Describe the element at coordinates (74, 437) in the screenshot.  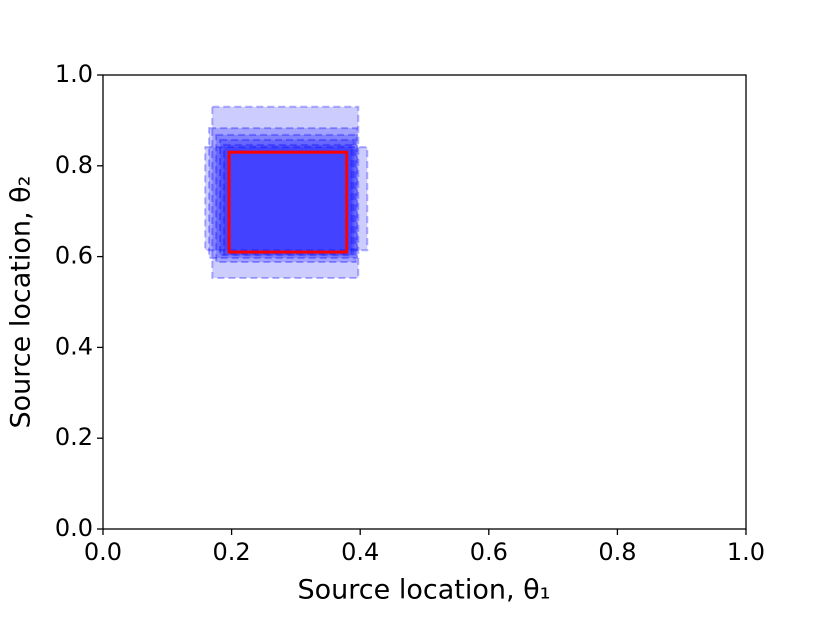
I see `y-tick-label: 0.2` at that location.